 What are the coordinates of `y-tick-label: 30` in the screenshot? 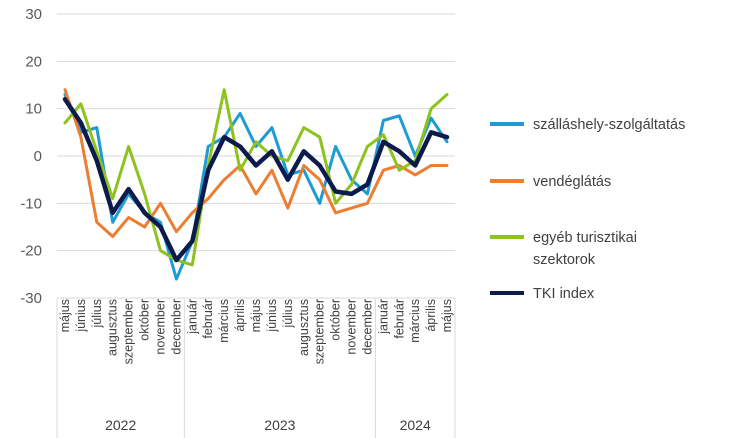 It's located at (33, 14).